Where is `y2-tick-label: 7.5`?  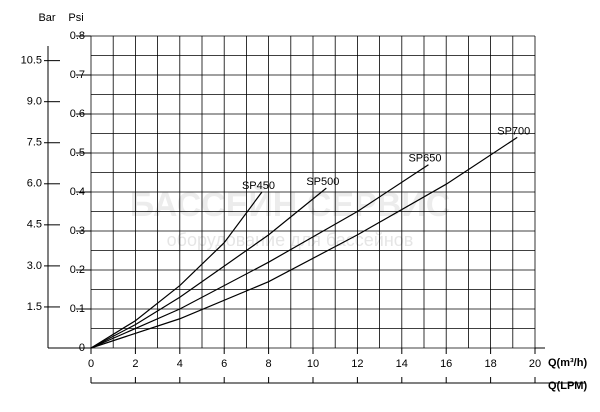 y2-tick-label: 7.5 is located at coordinates (34, 143).